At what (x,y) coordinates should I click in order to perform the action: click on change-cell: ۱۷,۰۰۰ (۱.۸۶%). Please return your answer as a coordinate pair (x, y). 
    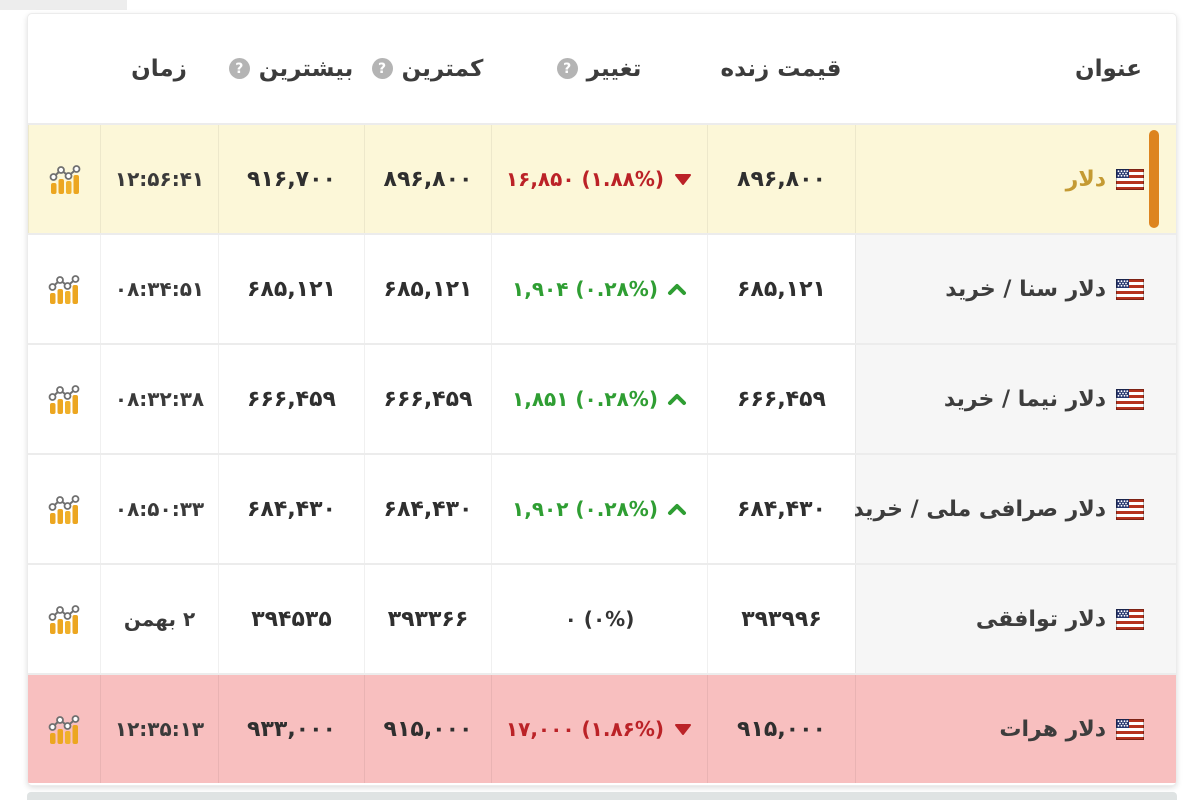
    Looking at the image, I should click on (599, 729).